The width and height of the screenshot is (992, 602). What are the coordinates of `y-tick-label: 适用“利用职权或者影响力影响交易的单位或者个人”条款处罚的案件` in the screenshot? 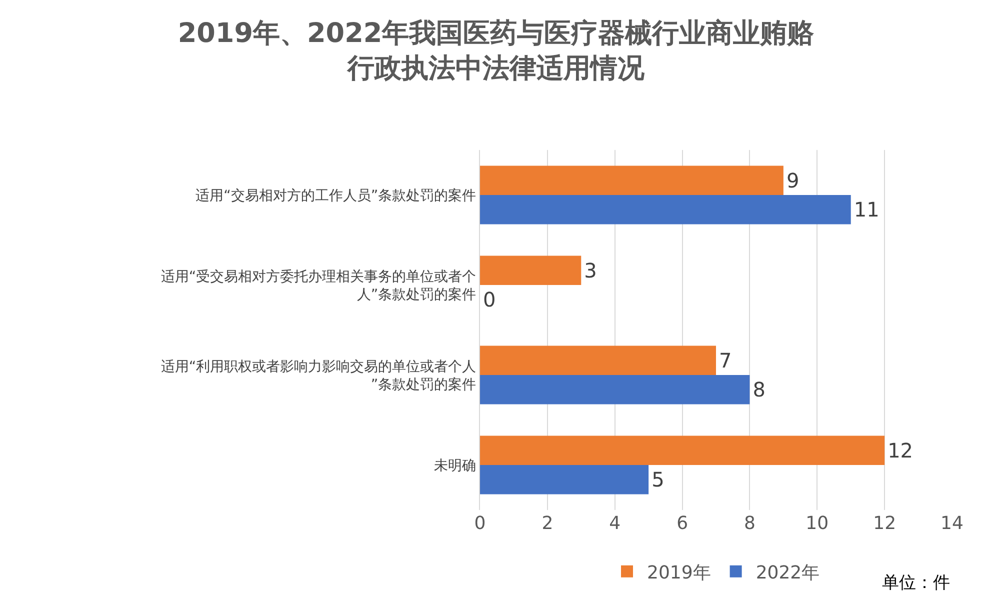 It's located at (318, 375).